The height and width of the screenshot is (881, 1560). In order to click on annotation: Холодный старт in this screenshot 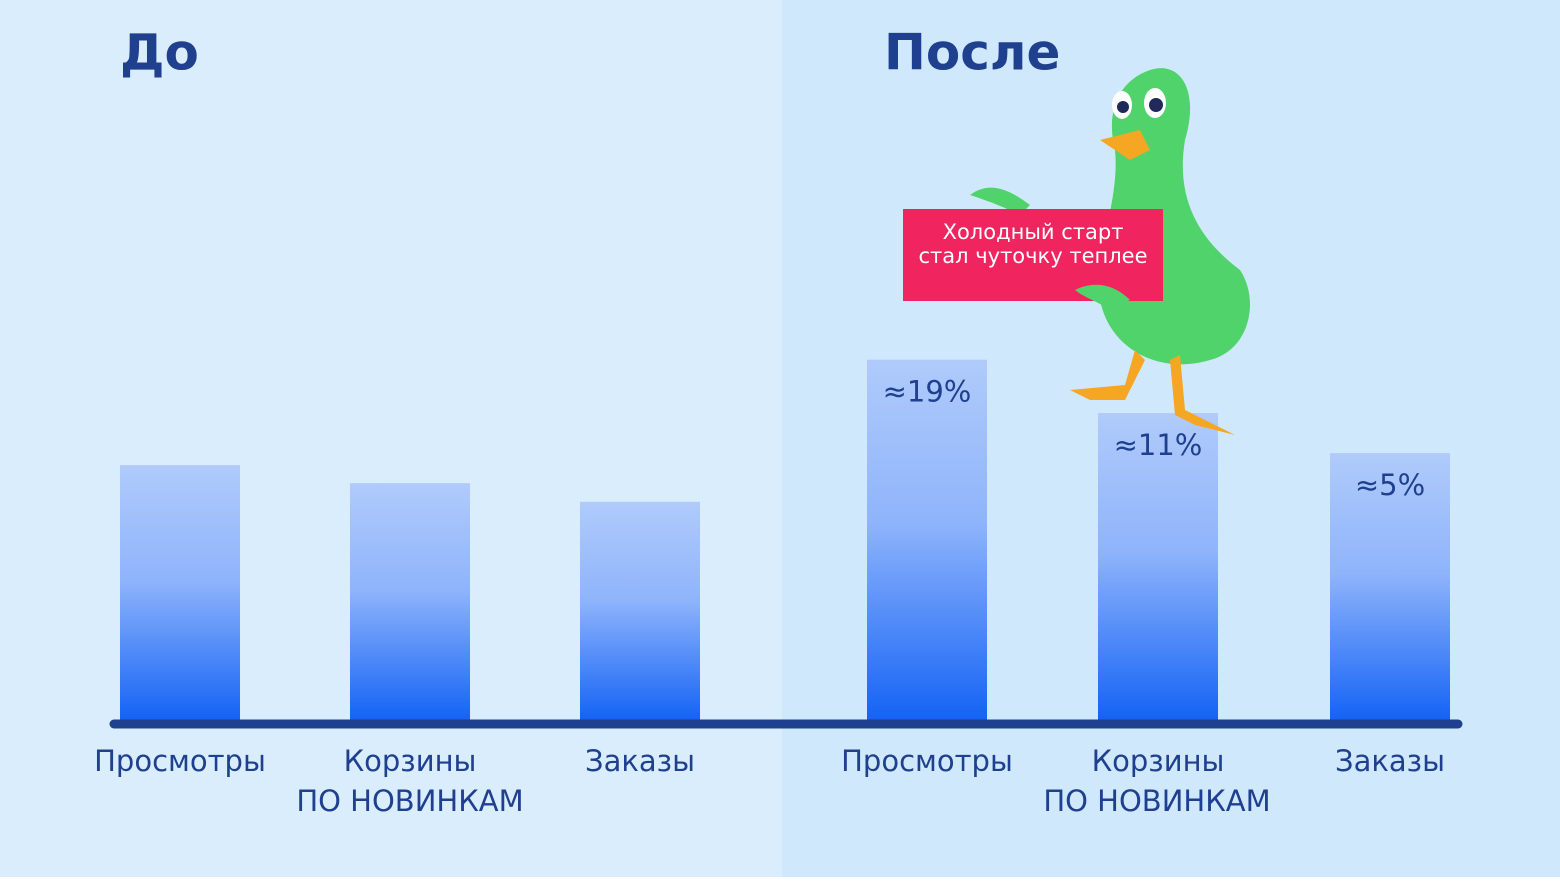, I will do `click(1033, 232)`.